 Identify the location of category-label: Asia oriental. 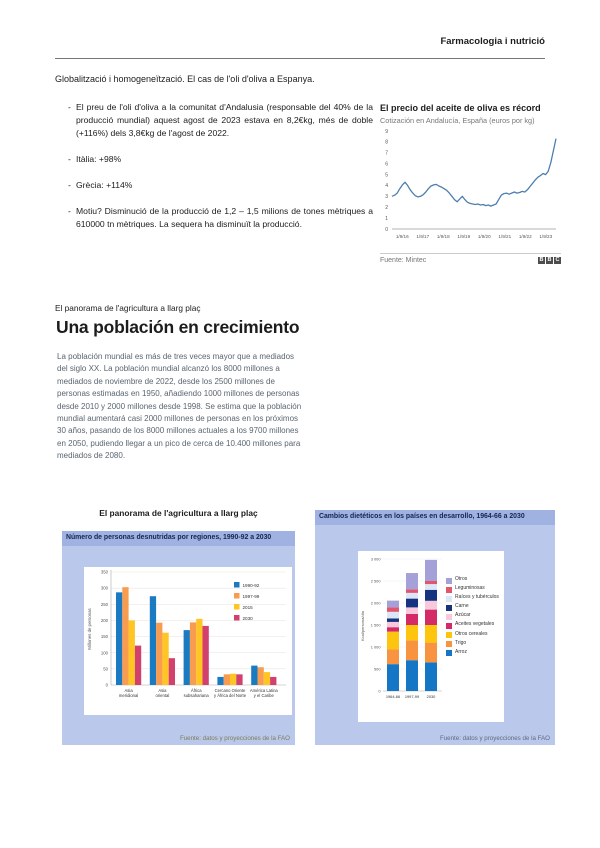
(163, 693).